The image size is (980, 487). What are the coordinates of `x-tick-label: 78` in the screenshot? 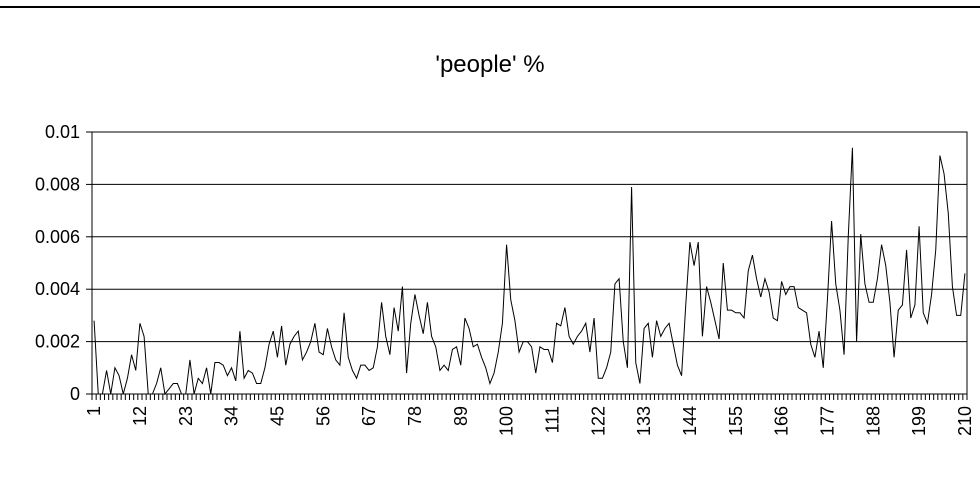 It's located at (415, 416).